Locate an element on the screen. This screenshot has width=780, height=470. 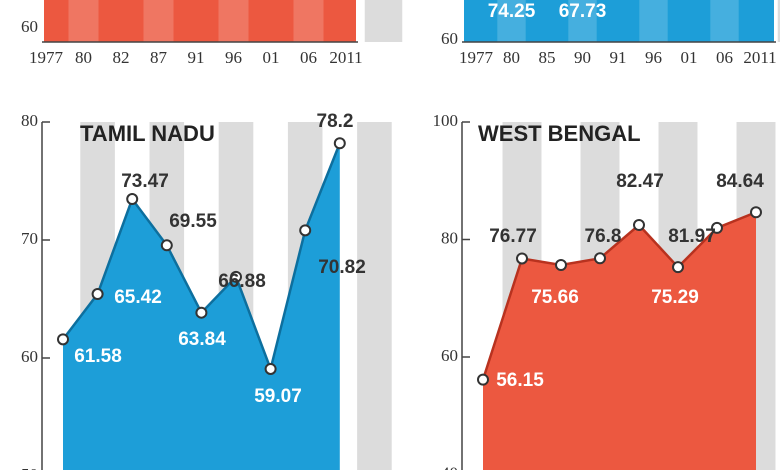
y-tick-label: 50 is located at coordinates (29, 467).